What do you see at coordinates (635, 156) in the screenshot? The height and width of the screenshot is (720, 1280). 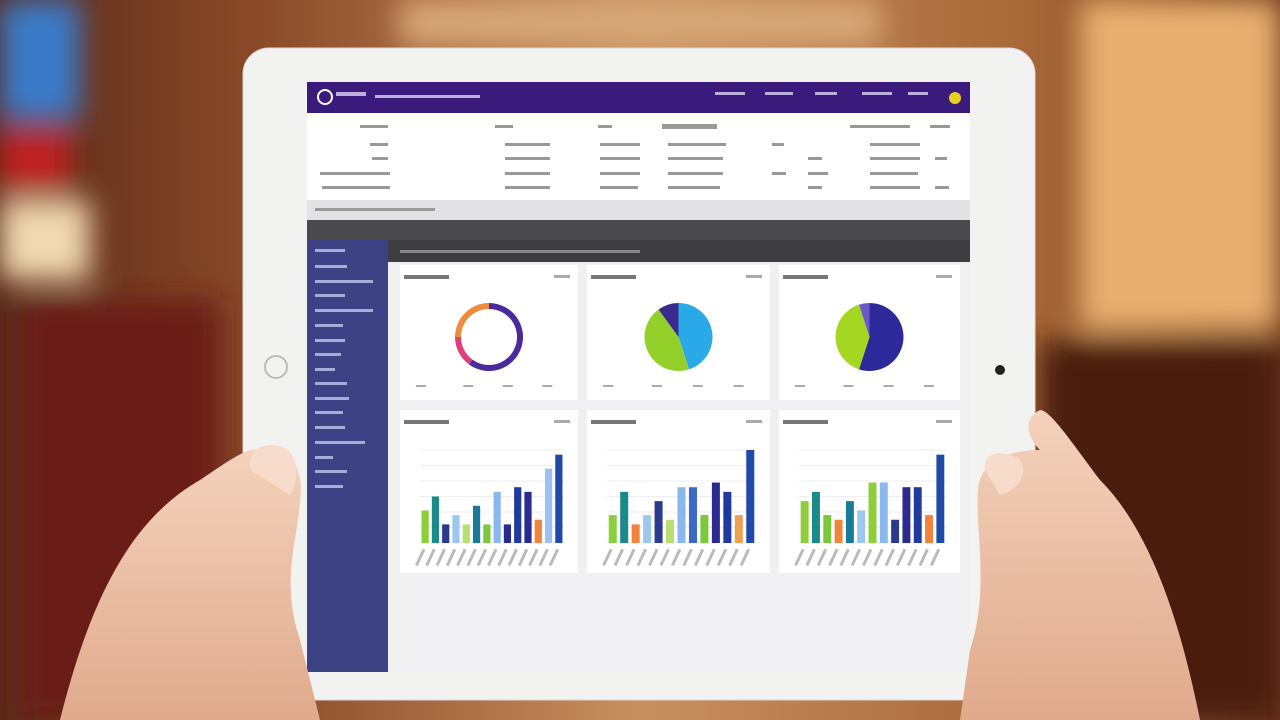 I see `table-text` at bounding box center [635, 156].